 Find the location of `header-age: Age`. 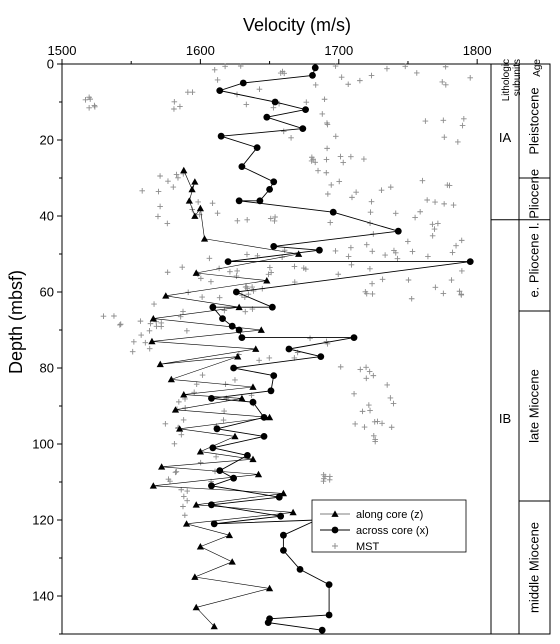

header-age: Age is located at coordinates (537, 68).